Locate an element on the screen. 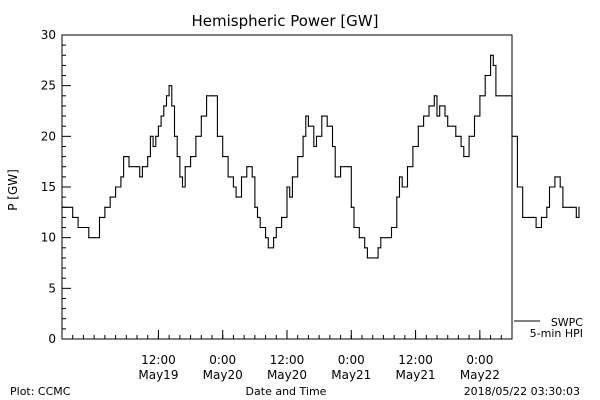  y-tick-label: 25 is located at coordinates (48, 86).